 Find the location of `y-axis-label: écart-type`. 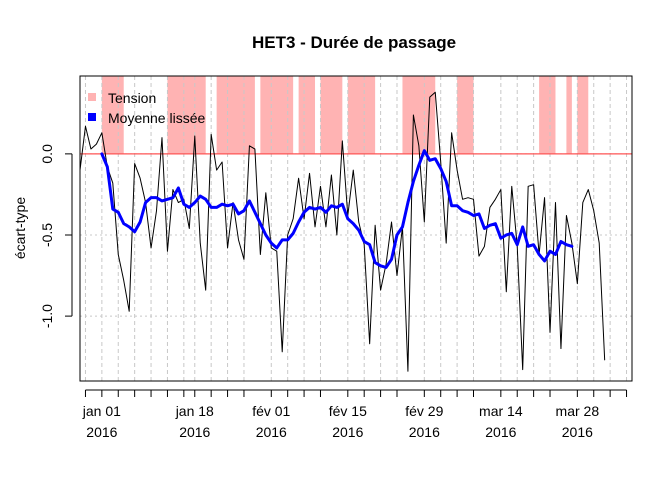

y-axis-label: écart-type is located at coordinates (20, 228).